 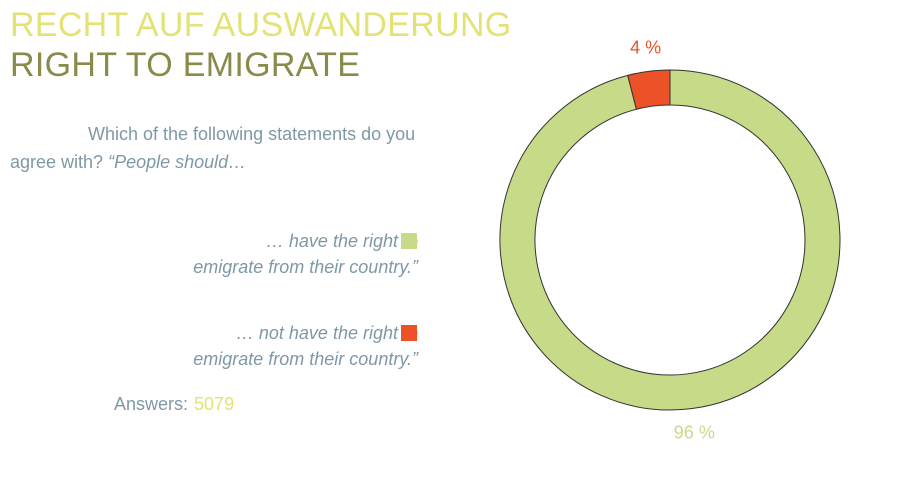 What do you see at coordinates (185, 65) in the screenshot?
I see `page-title-english: RIGHT TO EMIGRATE` at bounding box center [185, 65].